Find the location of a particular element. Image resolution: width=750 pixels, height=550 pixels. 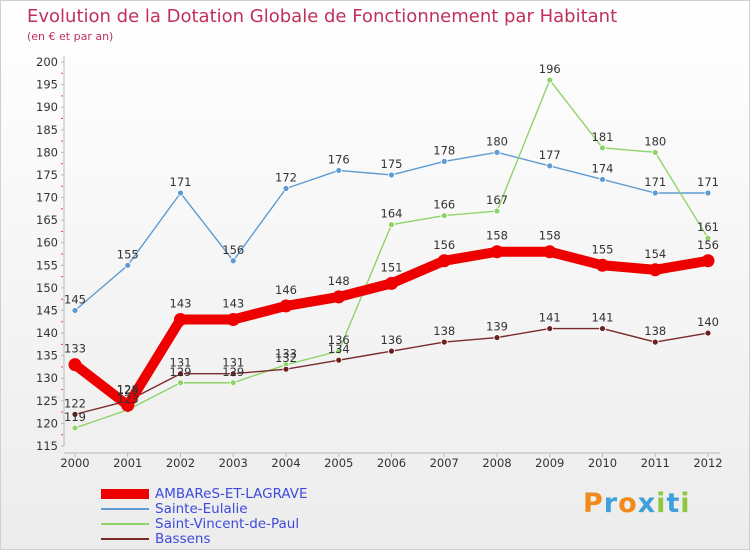

data-label: 164 is located at coordinates (392, 214).